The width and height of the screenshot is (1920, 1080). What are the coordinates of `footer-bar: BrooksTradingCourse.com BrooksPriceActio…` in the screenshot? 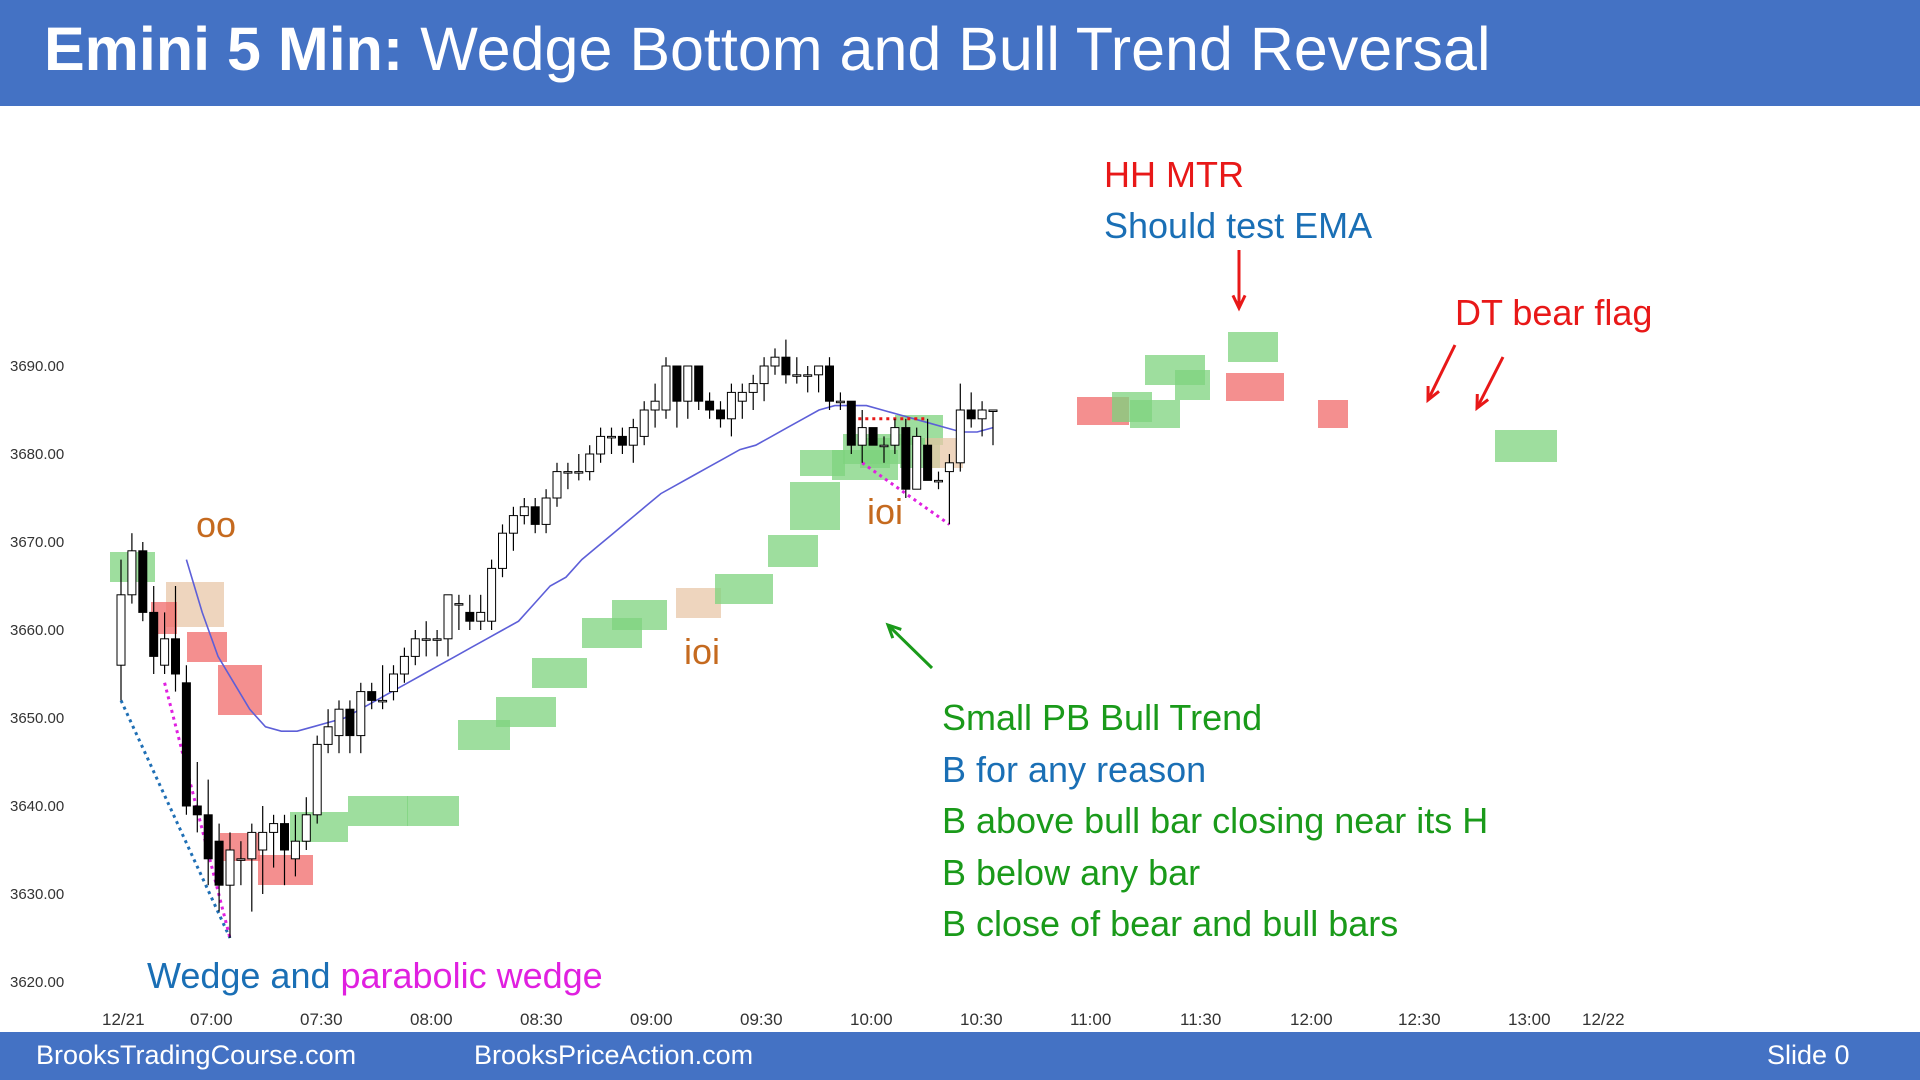 It's located at (960, 1056).